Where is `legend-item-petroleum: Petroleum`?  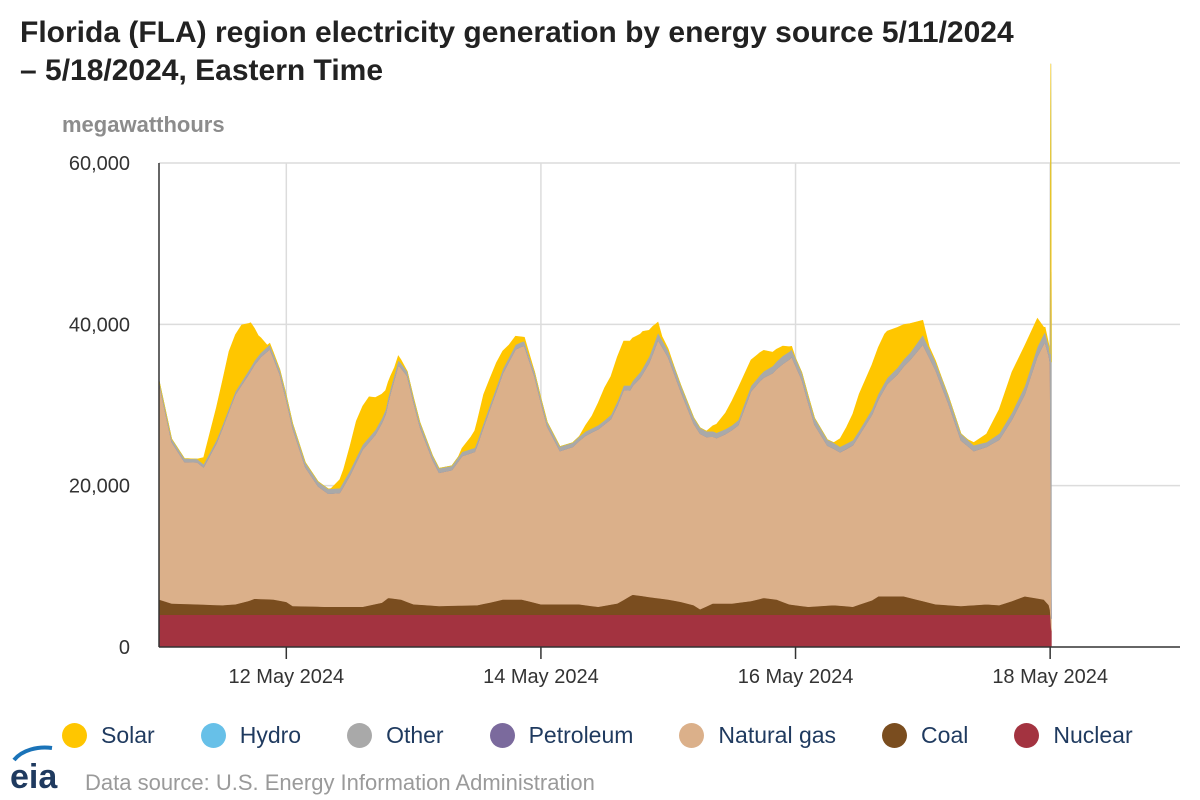 legend-item-petroleum: Petroleum is located at coordinates (561, 735).